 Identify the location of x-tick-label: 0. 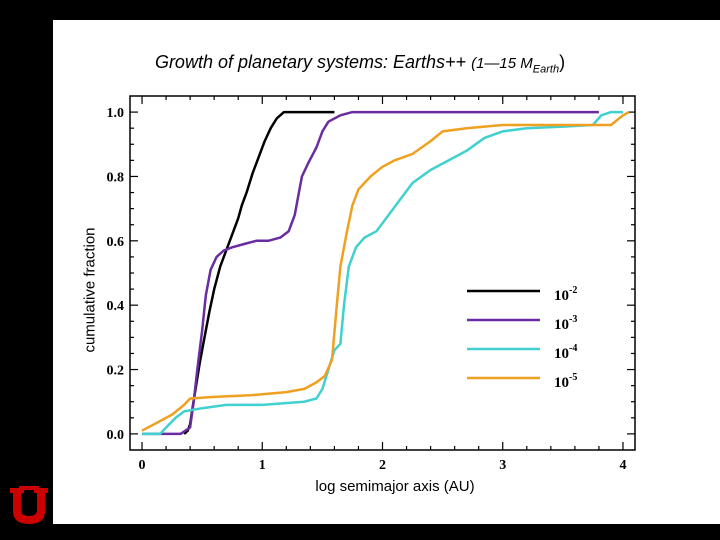
(142, 465).